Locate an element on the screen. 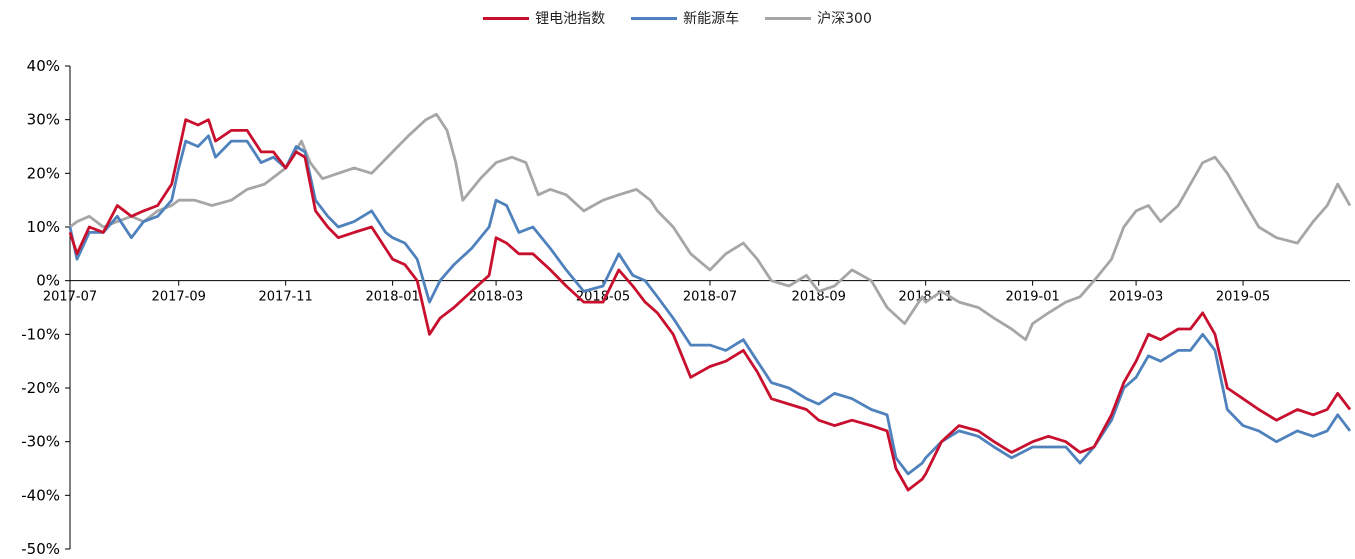  y-tick-label: 0% is located at coordinates (48, 281).